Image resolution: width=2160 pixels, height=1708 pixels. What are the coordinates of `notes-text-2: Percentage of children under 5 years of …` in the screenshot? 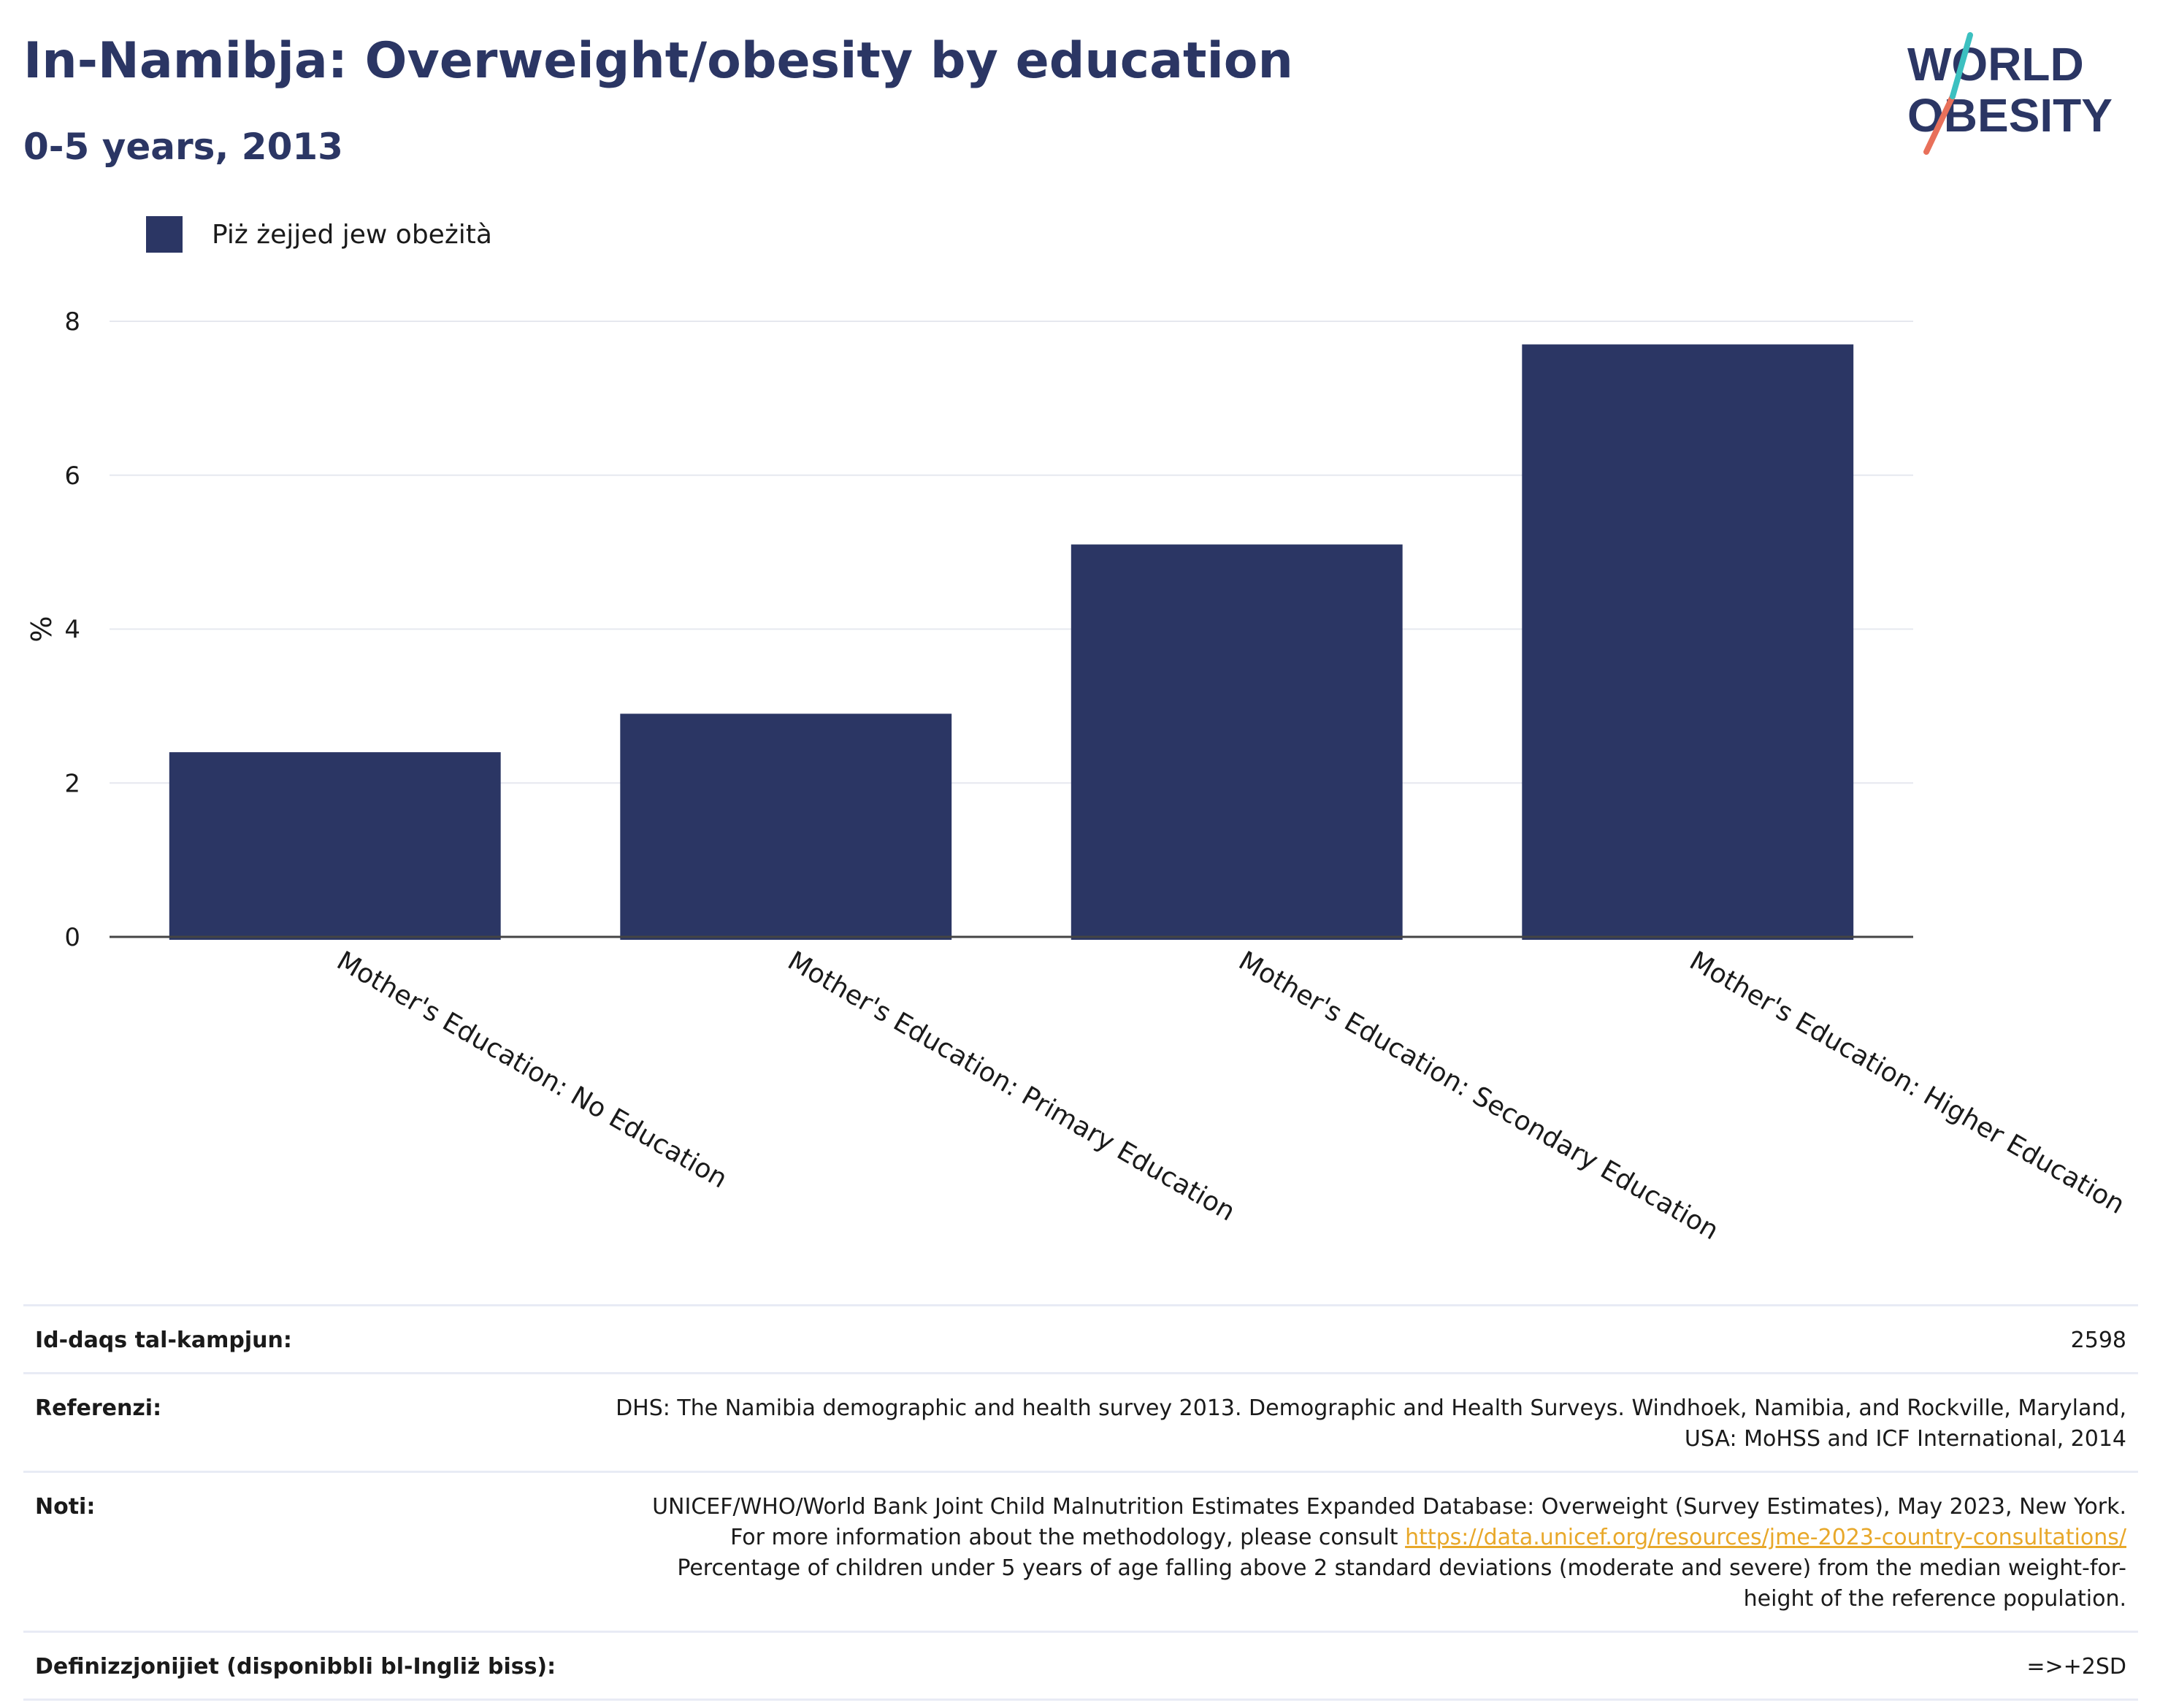 It's located at (1401, 1583).